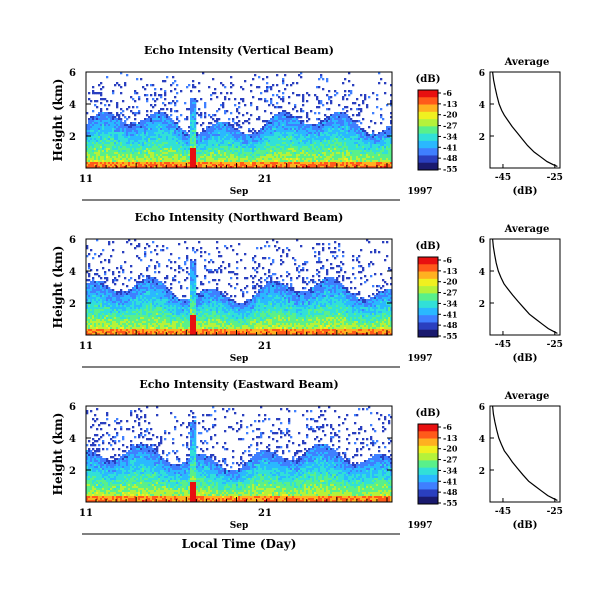  What do you see at coordinates (428, 137) in the screenshot?
I see `colorbar-swatch` at bounding box center [428, 137].